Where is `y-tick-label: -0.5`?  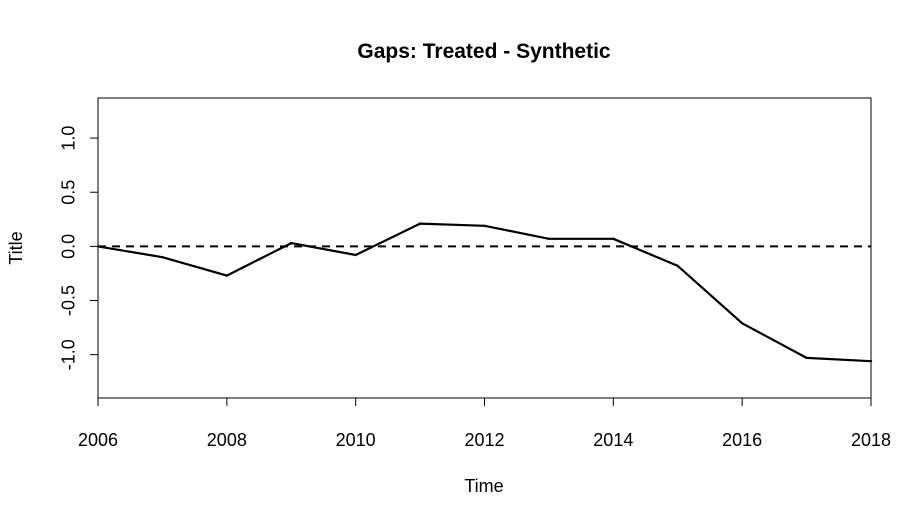 y-tick-label: -0.5 is located at coordinates (69, 300).